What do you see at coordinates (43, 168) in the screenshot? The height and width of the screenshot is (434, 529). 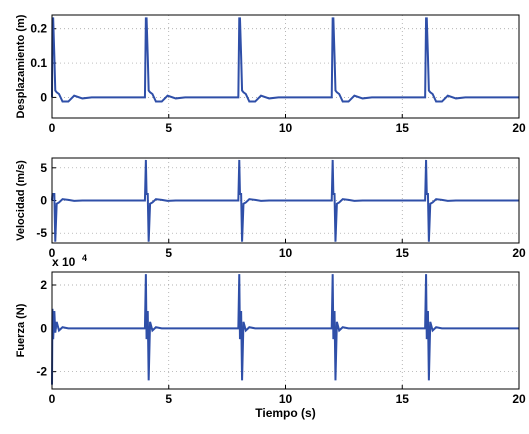 I see `y-tick-label: 5` at bounding box center [43, 168].